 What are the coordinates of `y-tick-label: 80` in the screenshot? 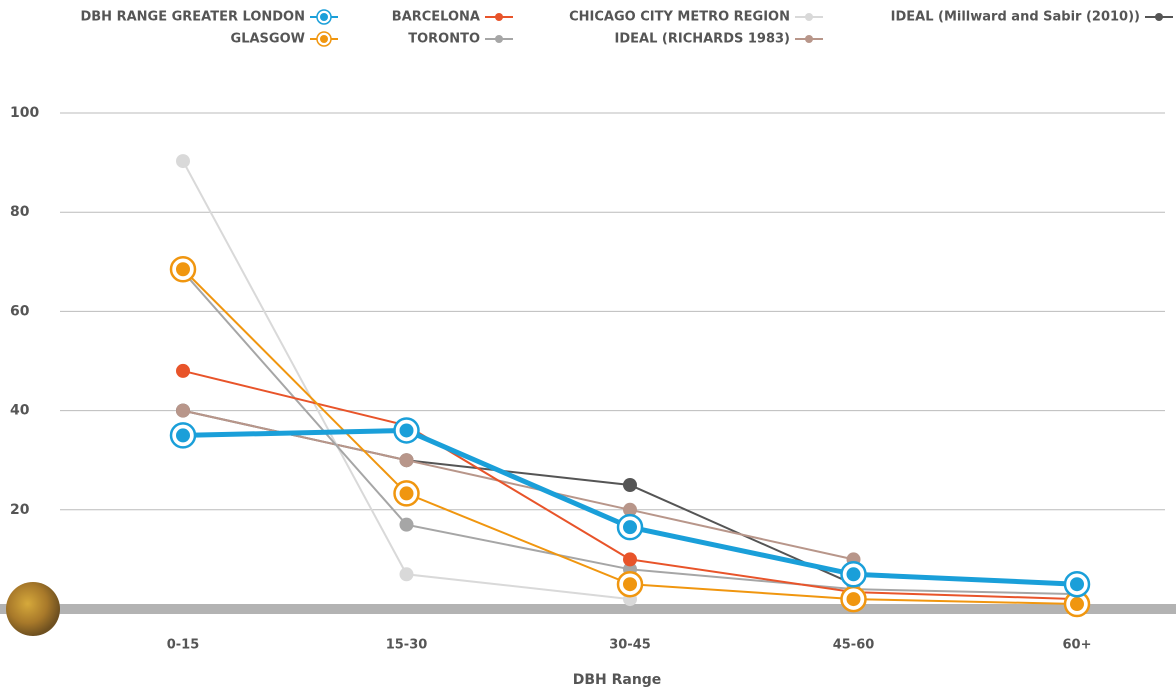 It's located at (20, 212).